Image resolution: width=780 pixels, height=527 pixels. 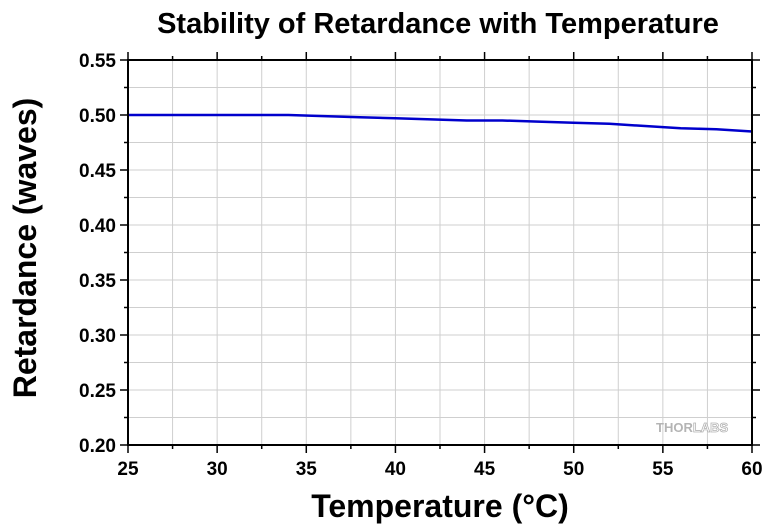 I want to click on thorlabs-logo: THORLABS, so click(x=692, y=428).